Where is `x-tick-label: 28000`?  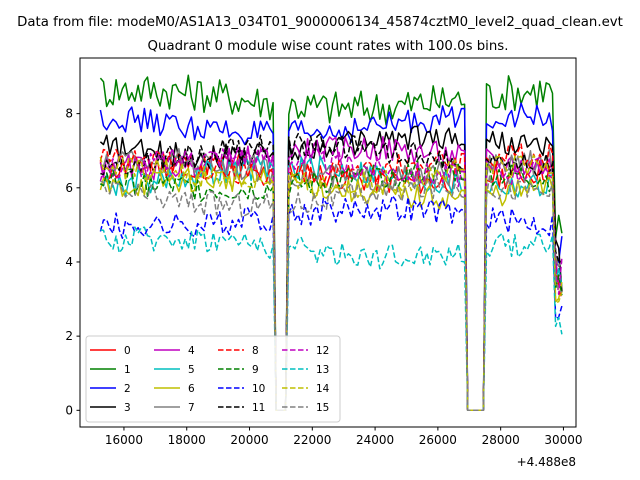
x-tick-label: 28000 is located at coordinates (501, 440).